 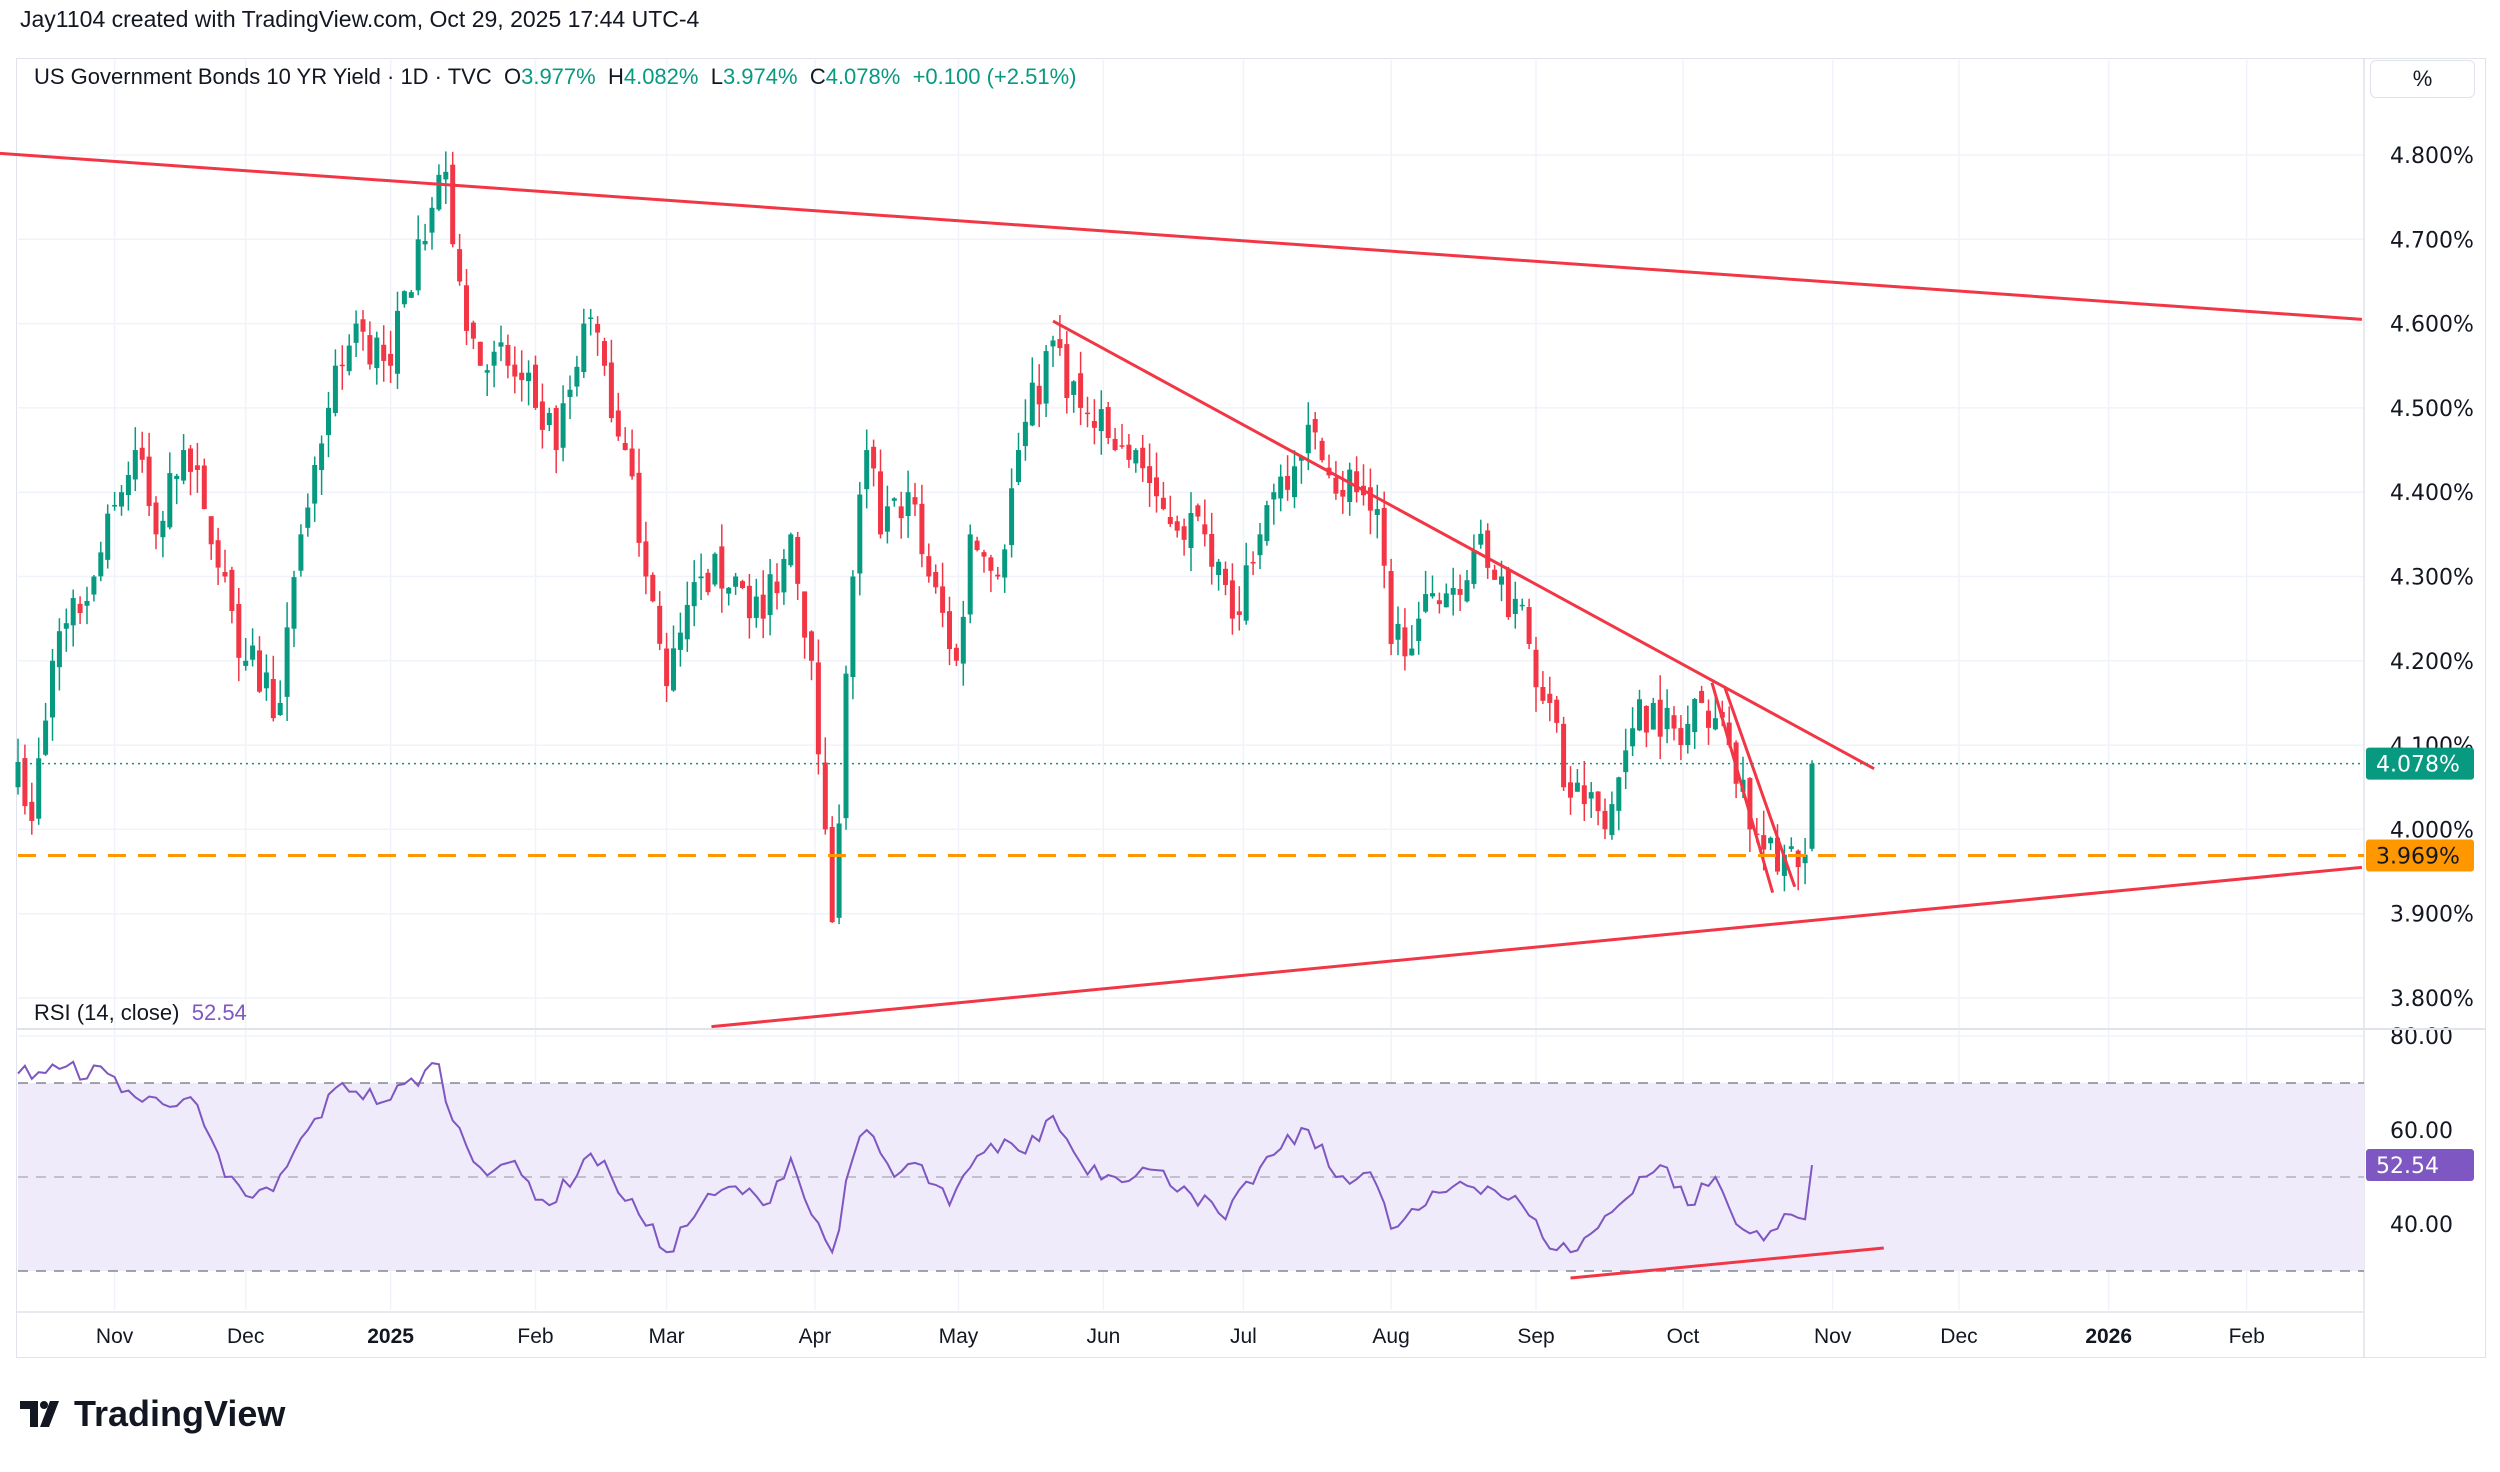 I want to click on rsi-legend: RSI (14, close) 52.54, so click(x=140, y=1013).